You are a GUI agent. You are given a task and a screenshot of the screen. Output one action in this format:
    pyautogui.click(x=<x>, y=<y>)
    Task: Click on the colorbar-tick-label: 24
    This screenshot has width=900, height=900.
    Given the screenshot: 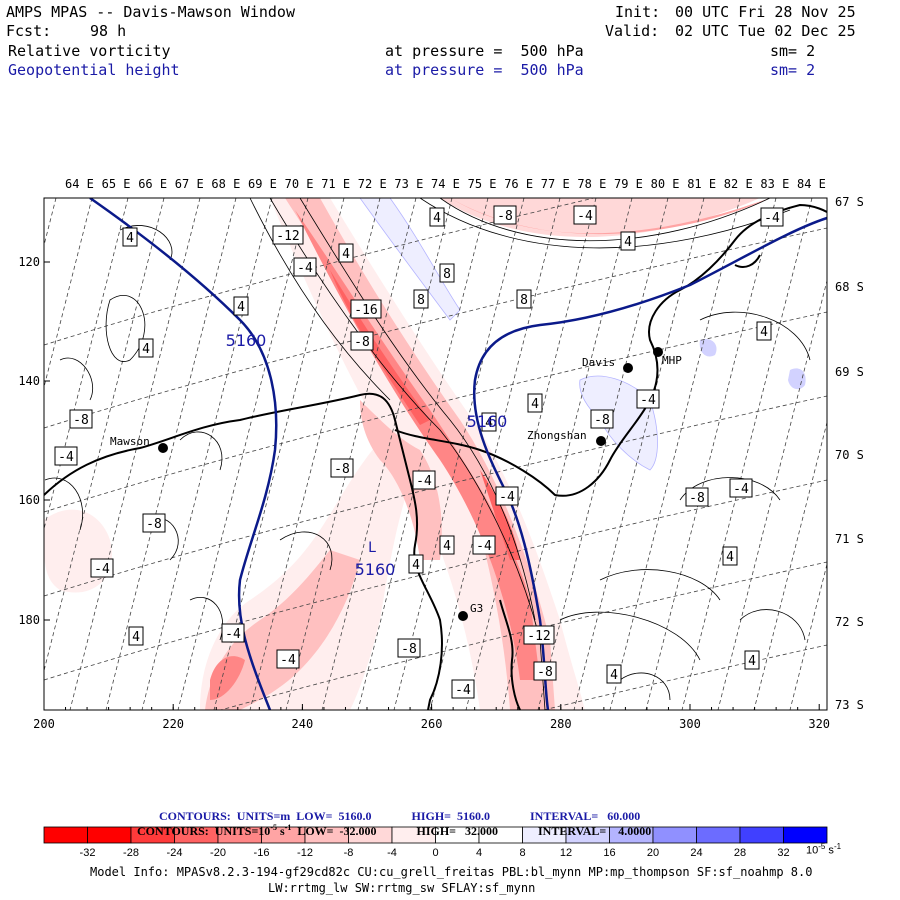 What is the action you would take?
    pyautogui.click(x=696, y=853)
    